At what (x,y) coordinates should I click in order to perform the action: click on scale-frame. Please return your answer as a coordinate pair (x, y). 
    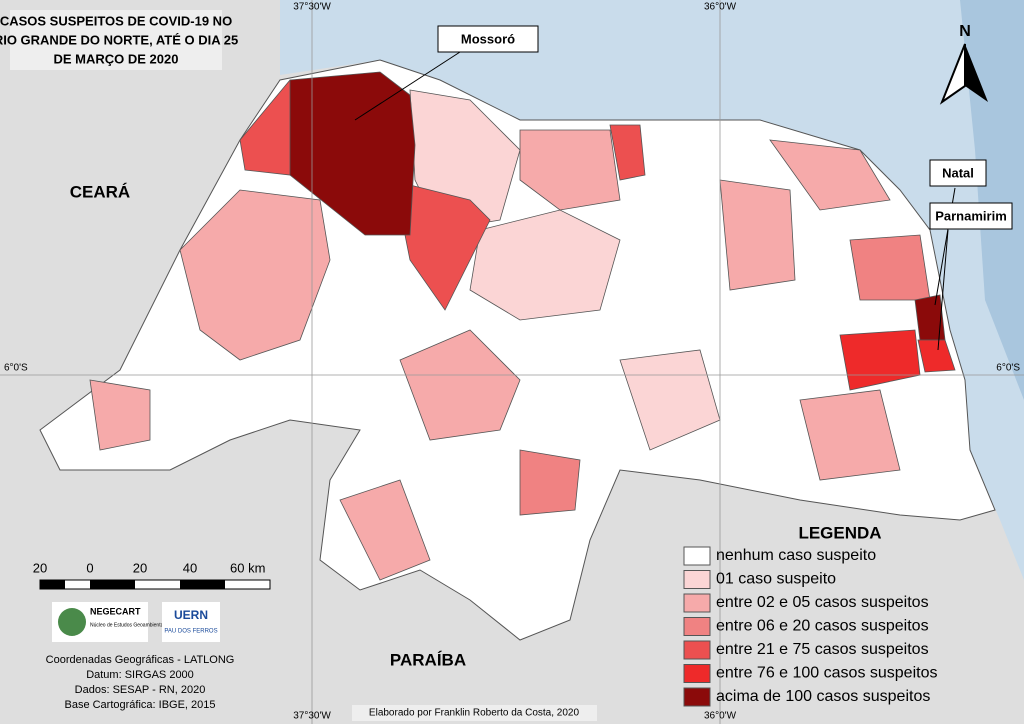
    Looking at the image, I should click on (155, 584).